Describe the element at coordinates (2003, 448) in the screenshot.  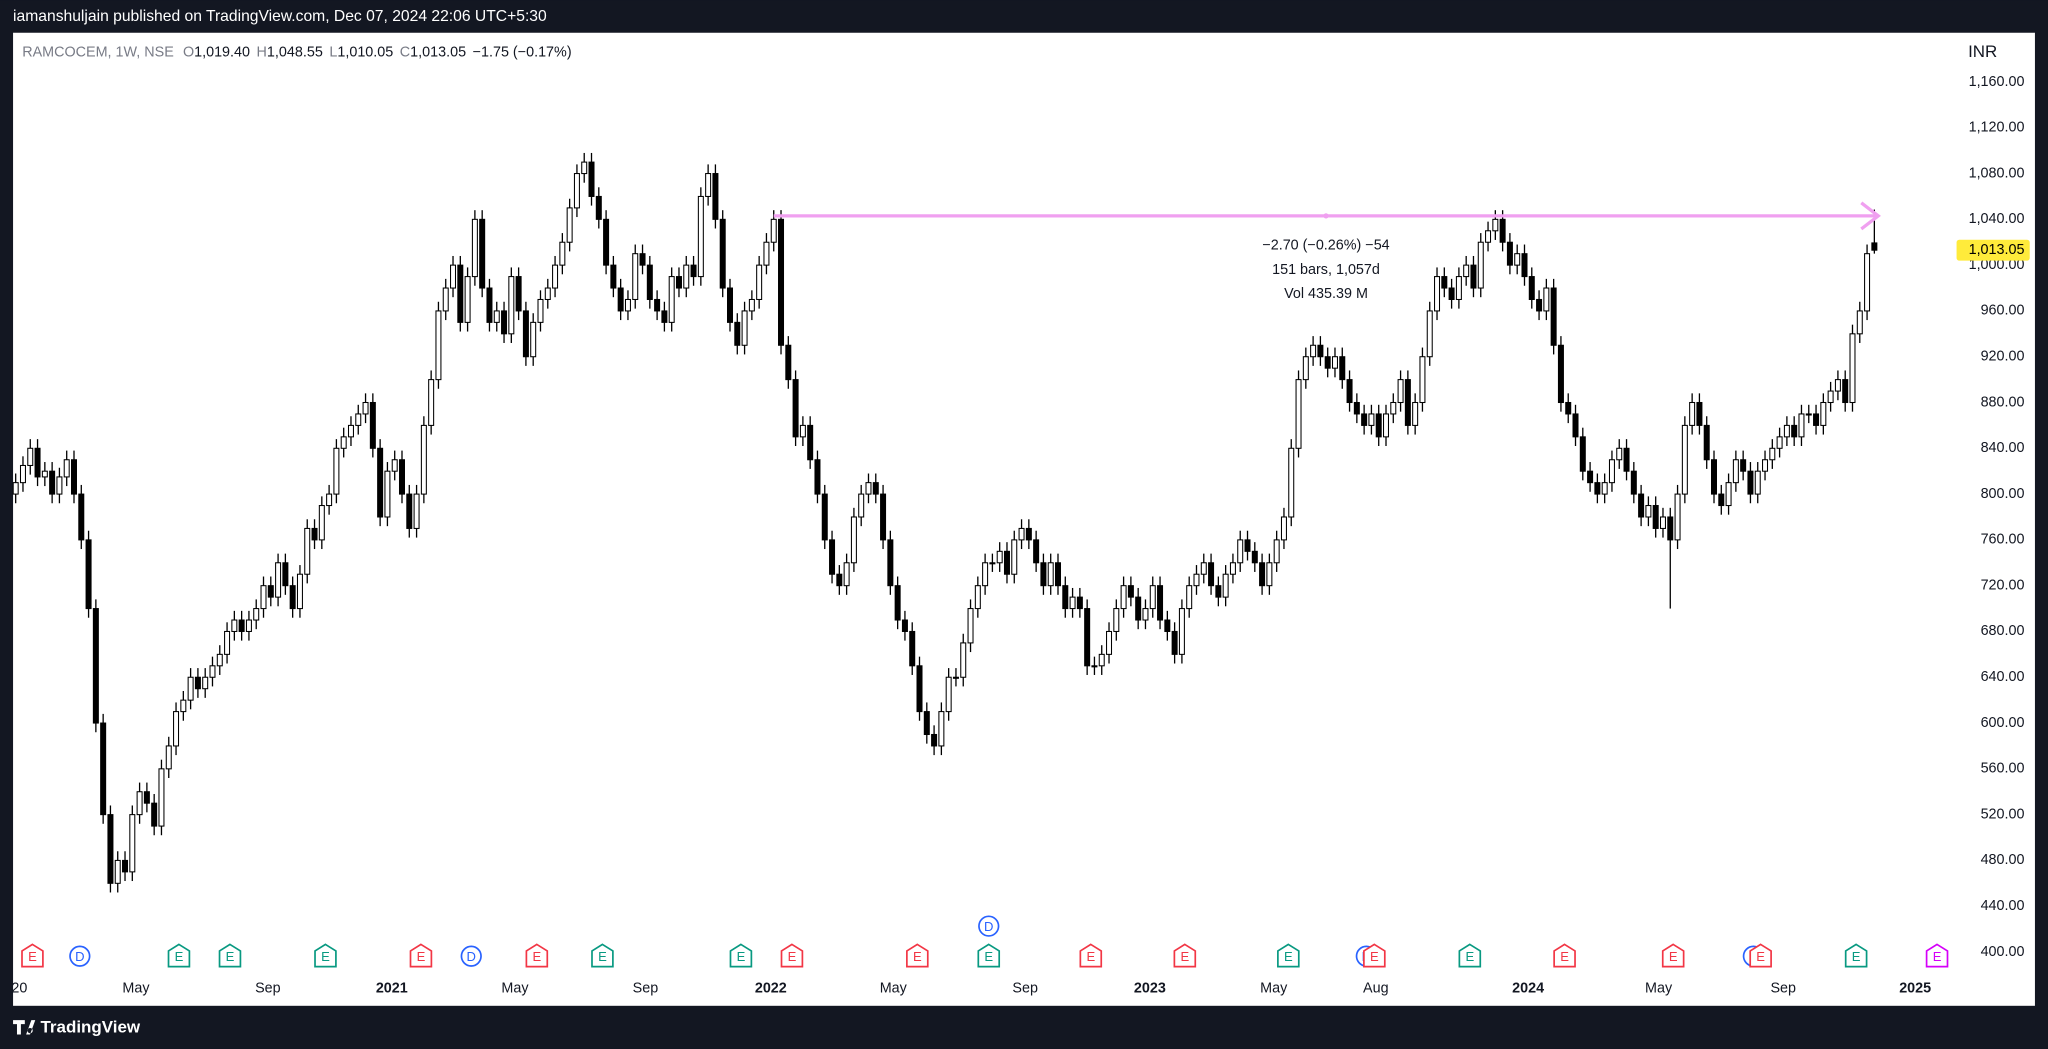
I see `y-tick-label: 840.00` at that location.